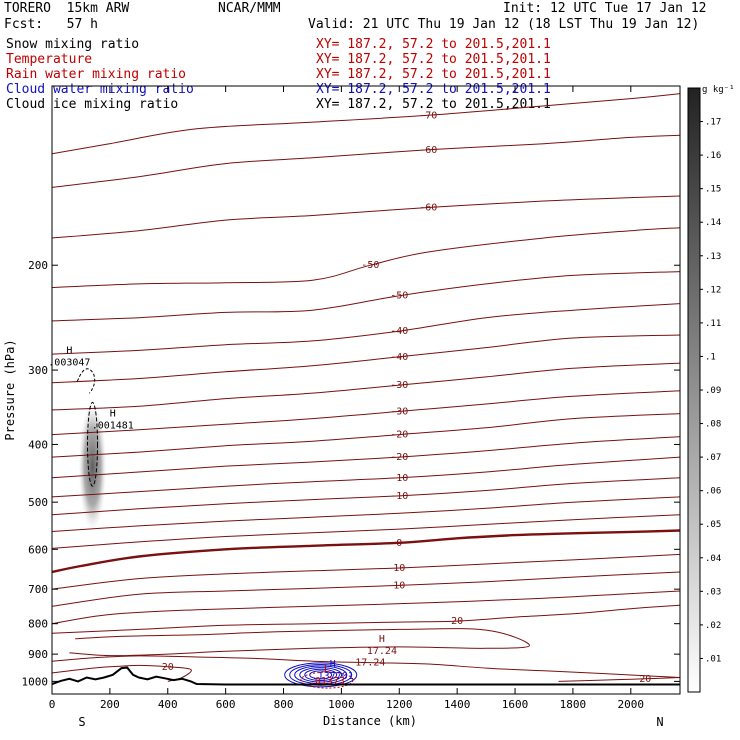 The width and height of the screenshot is (740, 740). I want to click on colorbar-label-4: .05, so click(713, 525).